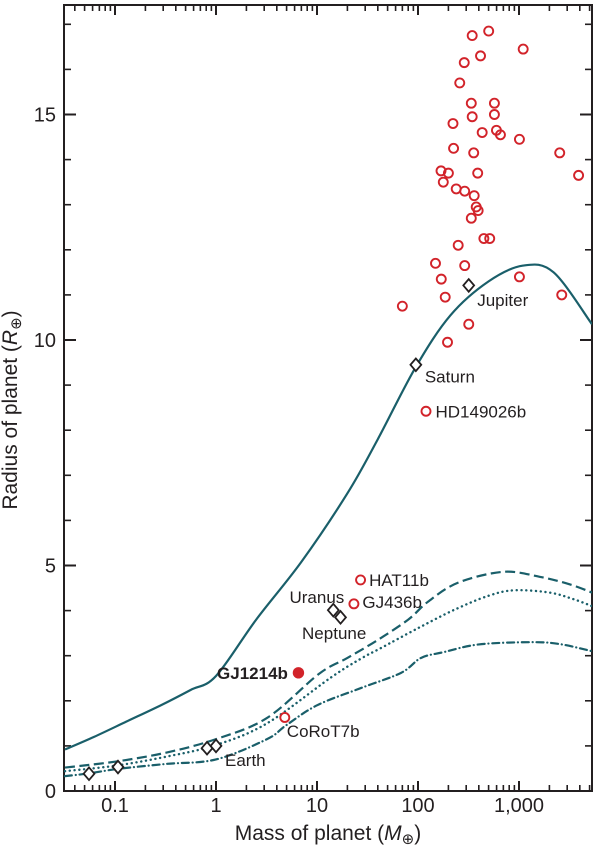 The image size is (600, 849). Describe the element at coordinates (519, 806) in the screenshot. I see `x-tick-label: 1,000` at that location.